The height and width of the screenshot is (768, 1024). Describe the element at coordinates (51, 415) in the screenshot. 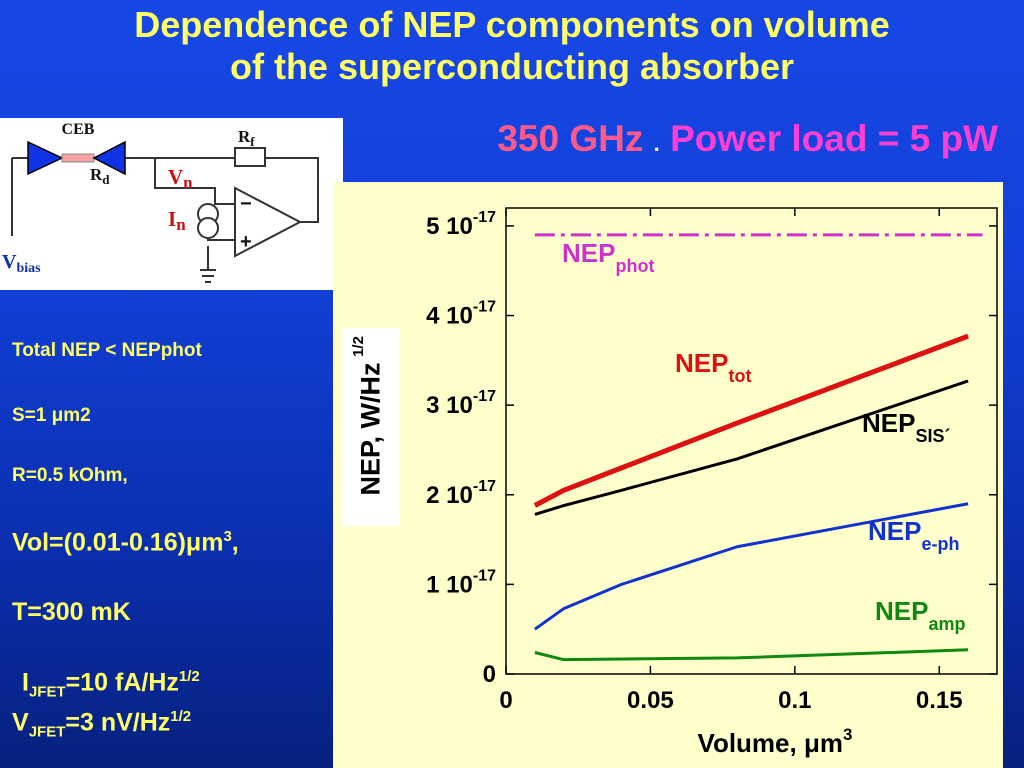

I see `param-area: S=1 μm2` at that location.